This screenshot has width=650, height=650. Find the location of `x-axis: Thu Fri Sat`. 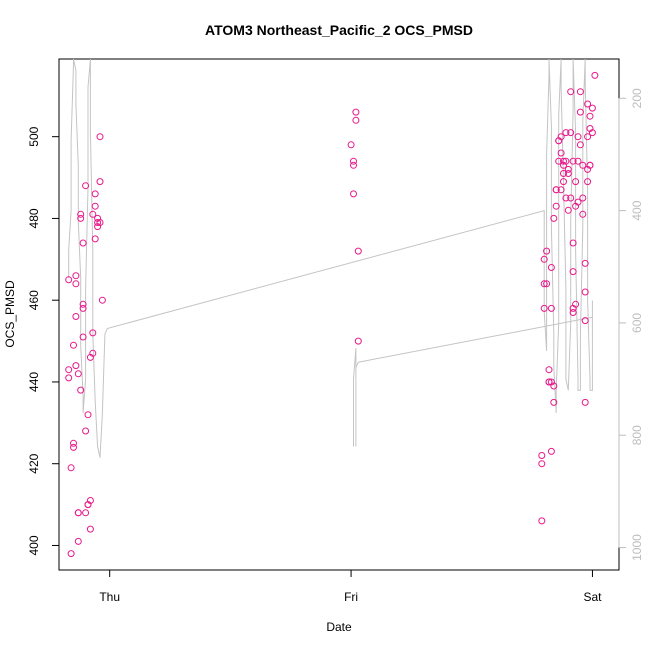

x-axis: Thu Fri Sat is located at coordinates (350, 586).